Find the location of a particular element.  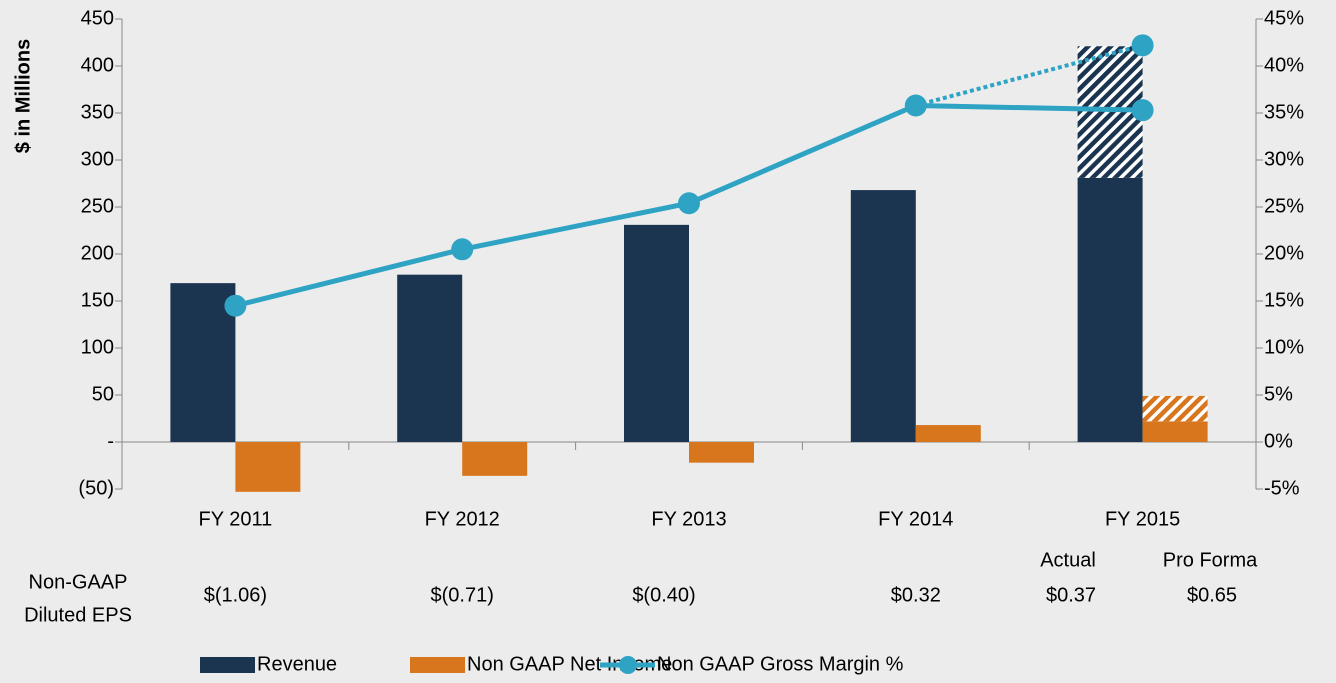

eps-value: $0.32 is located at coordinates (916, 595).